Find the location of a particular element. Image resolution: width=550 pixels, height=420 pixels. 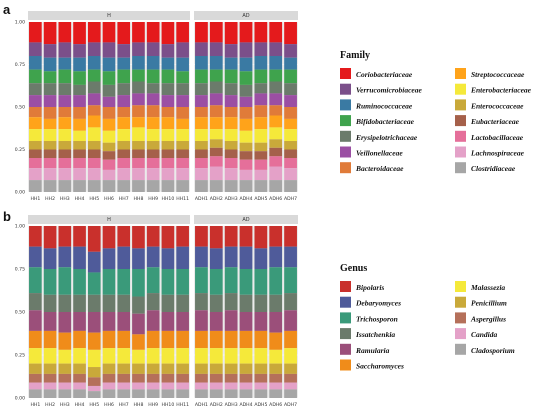

bar-HH6 is located at coordinates (109, 312).